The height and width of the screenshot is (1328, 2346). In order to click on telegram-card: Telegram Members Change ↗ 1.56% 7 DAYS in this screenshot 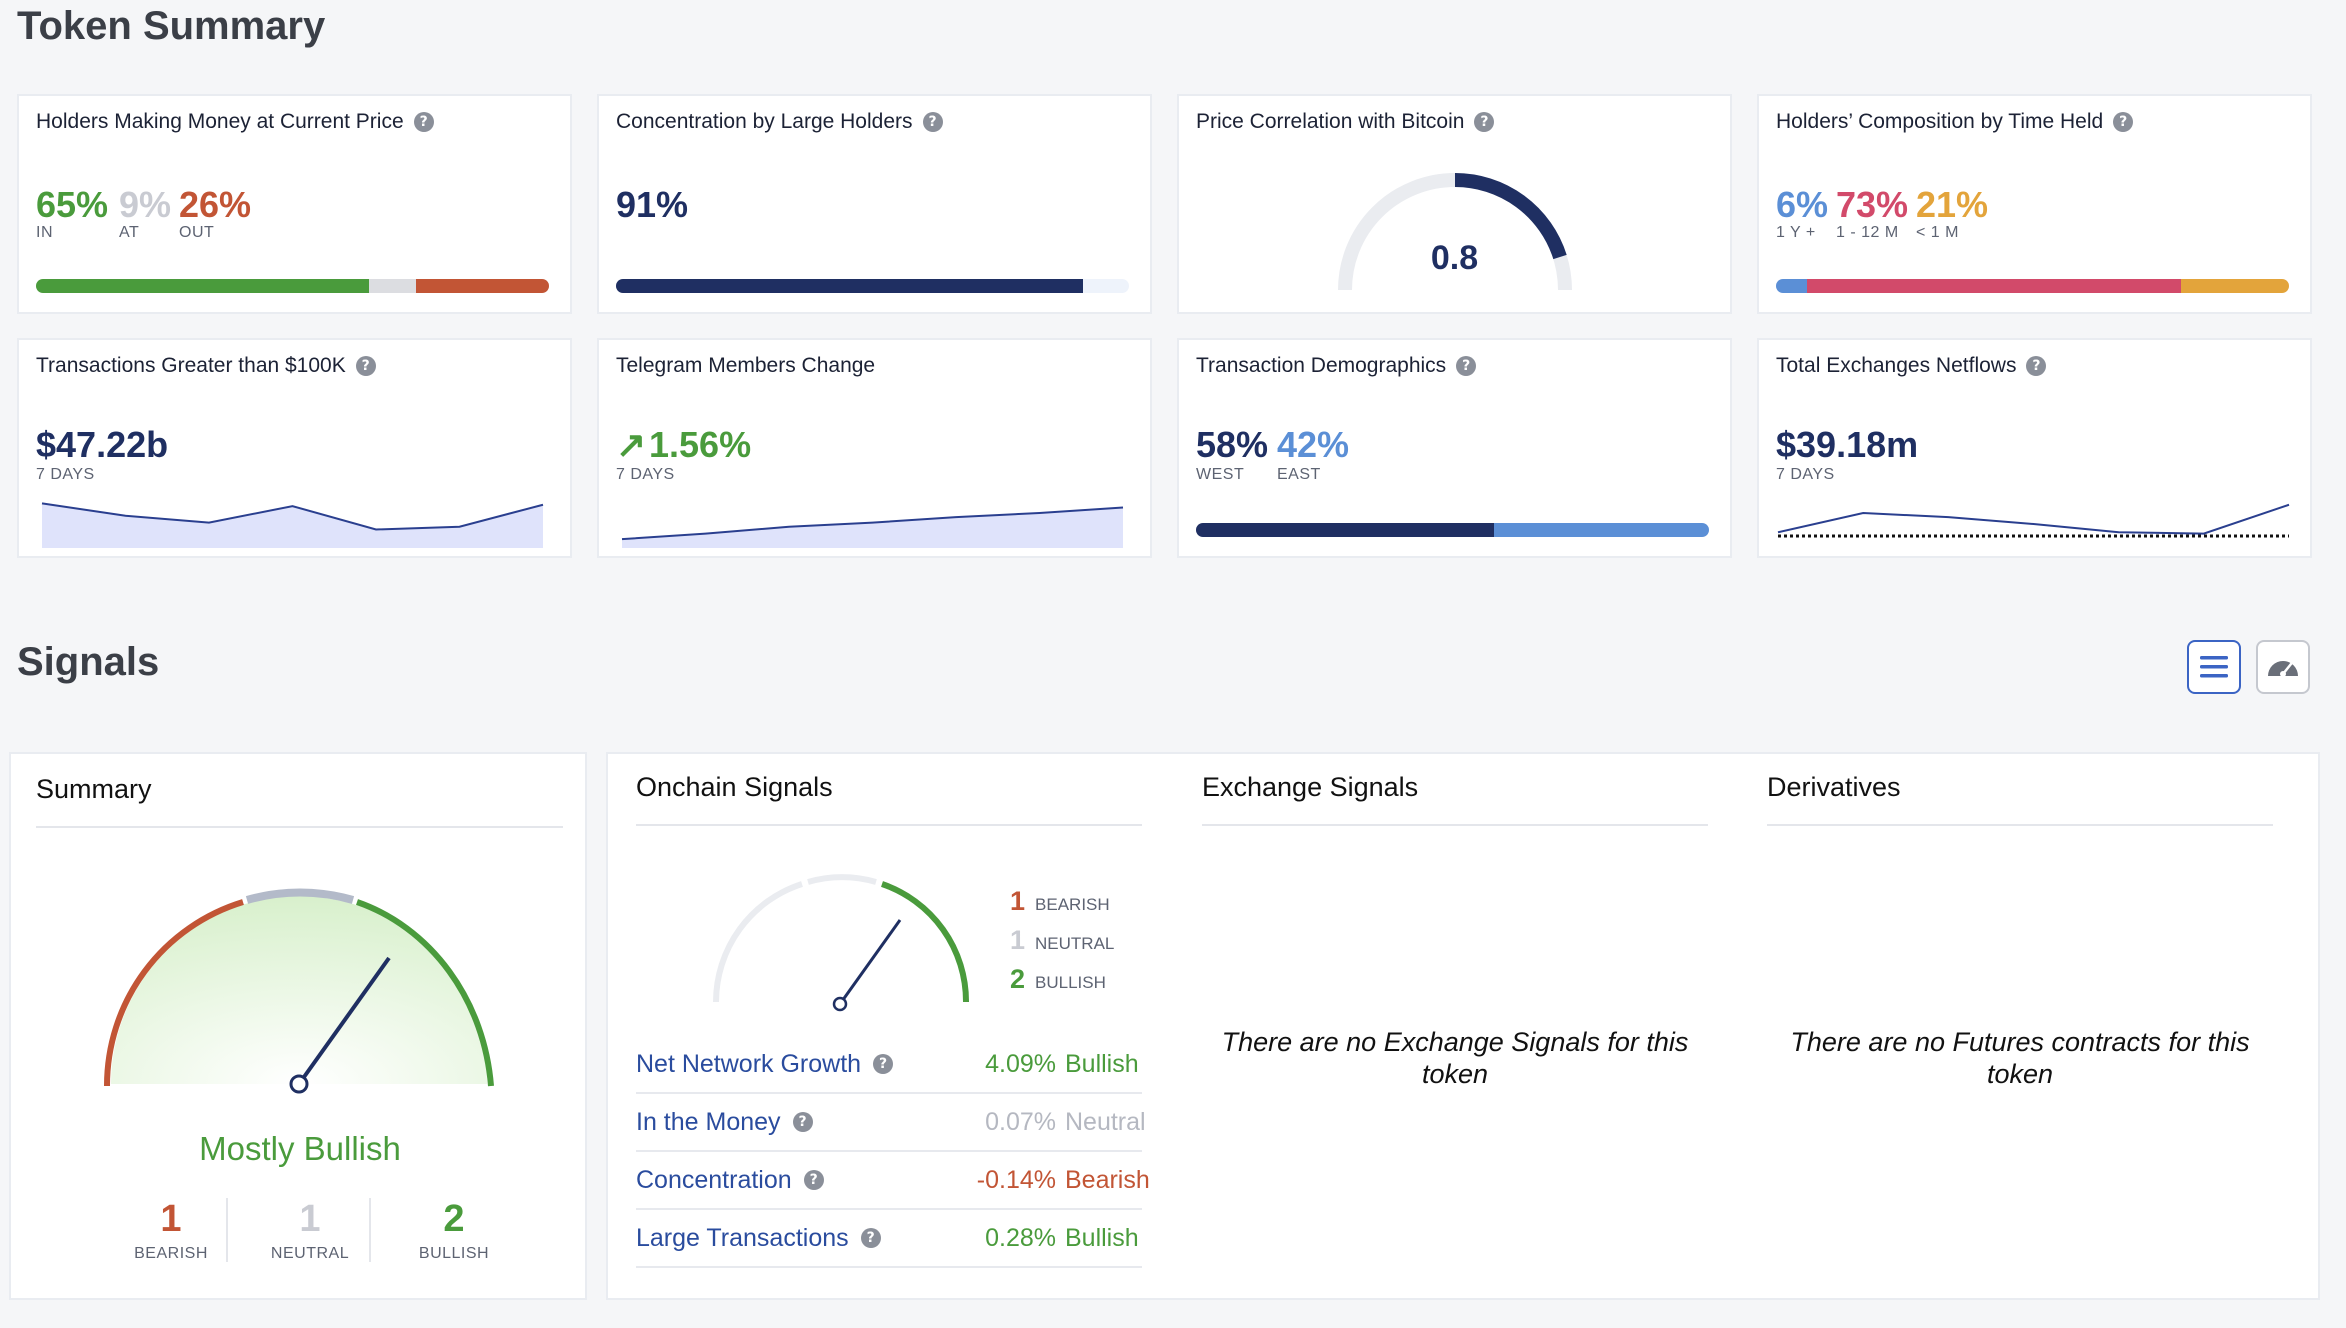, I will do `click(874, 448)`.